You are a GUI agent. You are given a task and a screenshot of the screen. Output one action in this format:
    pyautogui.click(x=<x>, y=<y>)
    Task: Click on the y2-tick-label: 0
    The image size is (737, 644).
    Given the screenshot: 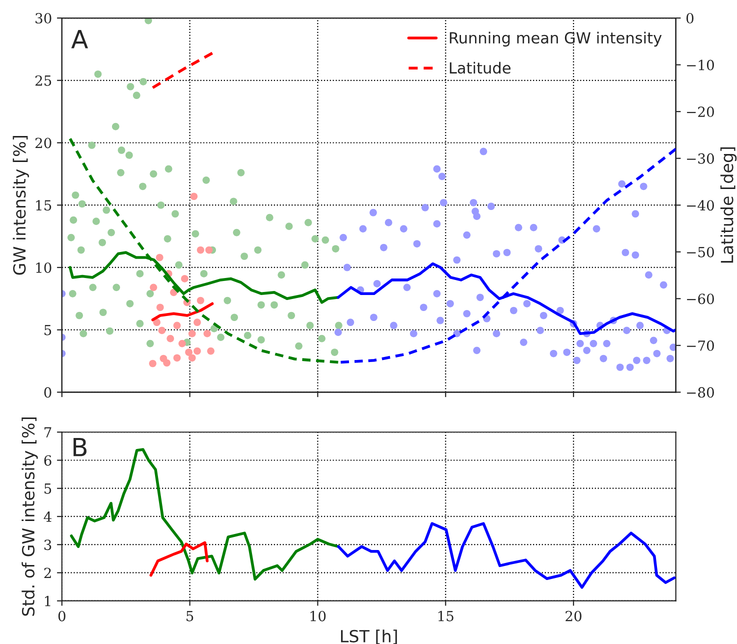 What is the action you would take?
    pyautogui.click(x=690, y=18)
    